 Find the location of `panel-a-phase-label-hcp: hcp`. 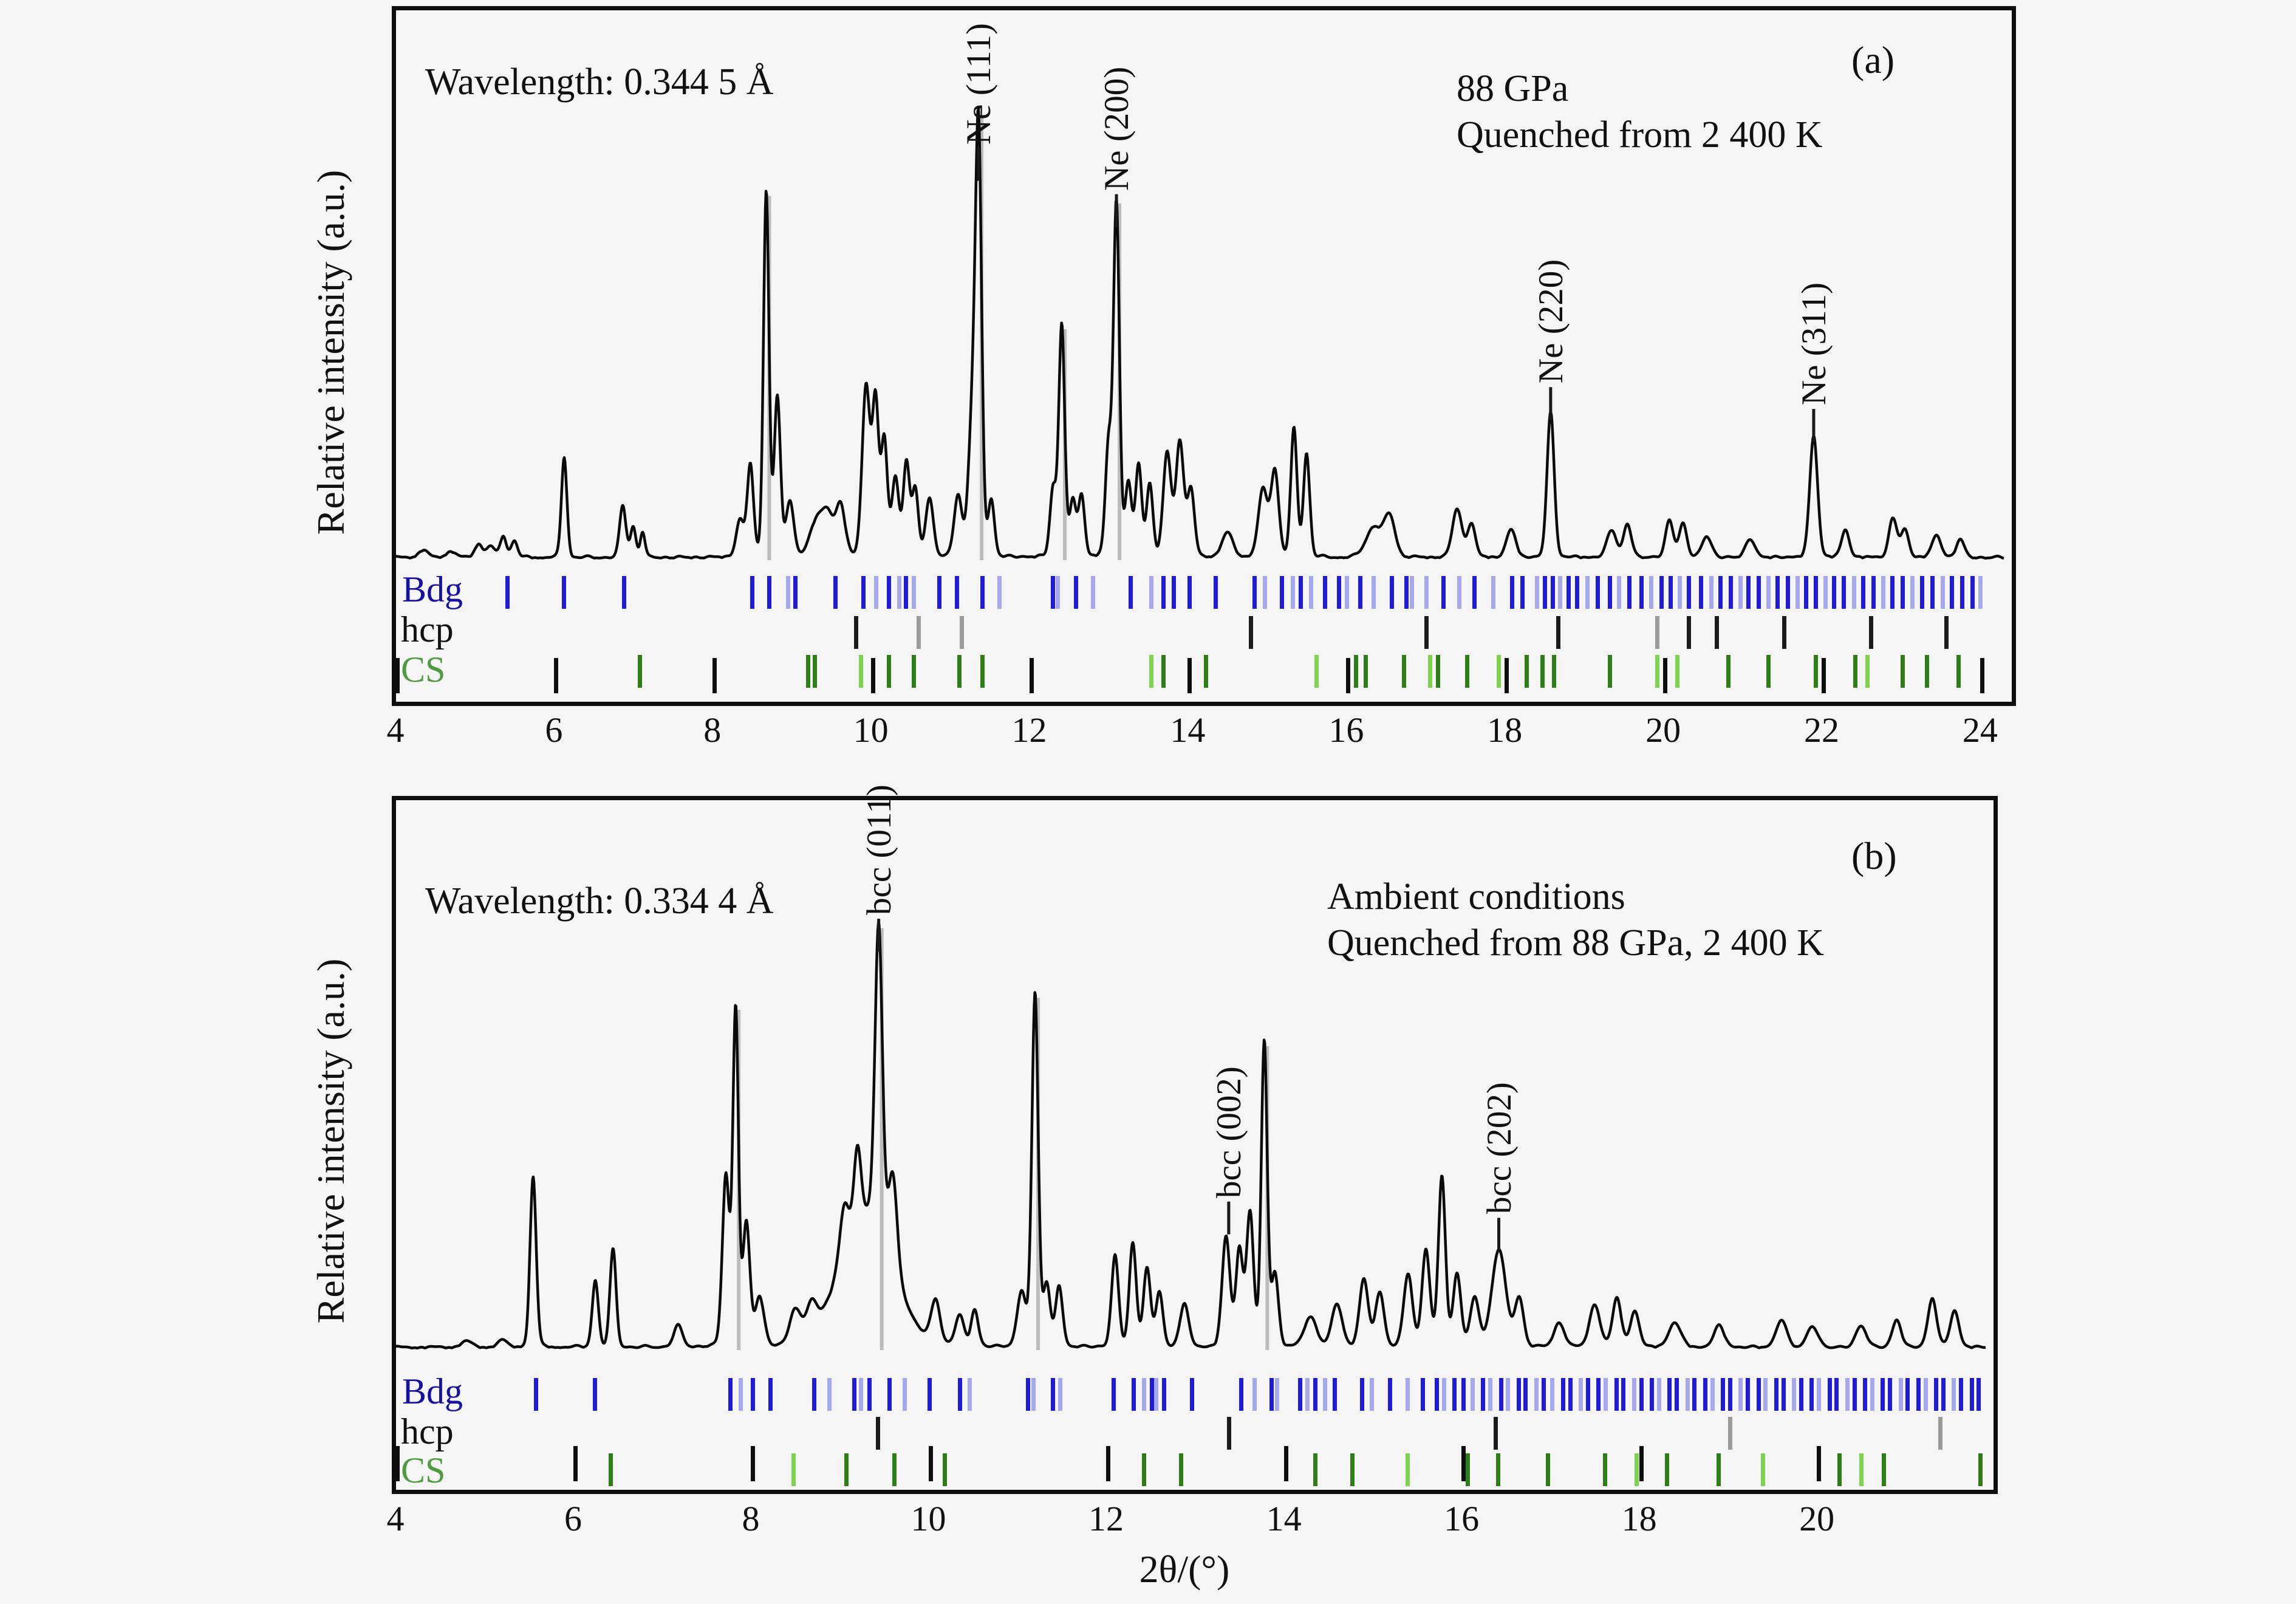

panel-a-phase-label-hcp: hcp is located at coordinates (427, 629).